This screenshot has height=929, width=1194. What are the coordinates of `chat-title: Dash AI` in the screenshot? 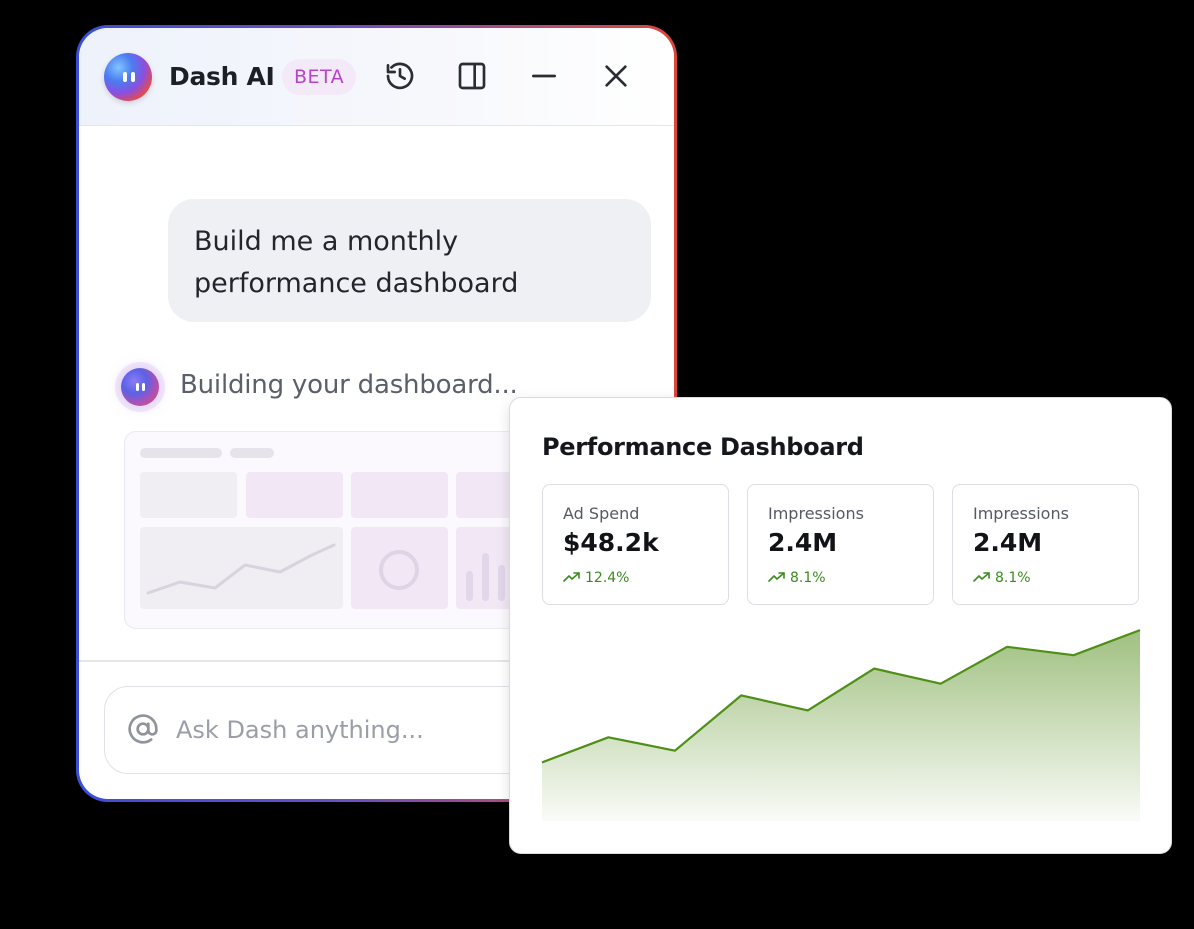 It's located at (222, 76).